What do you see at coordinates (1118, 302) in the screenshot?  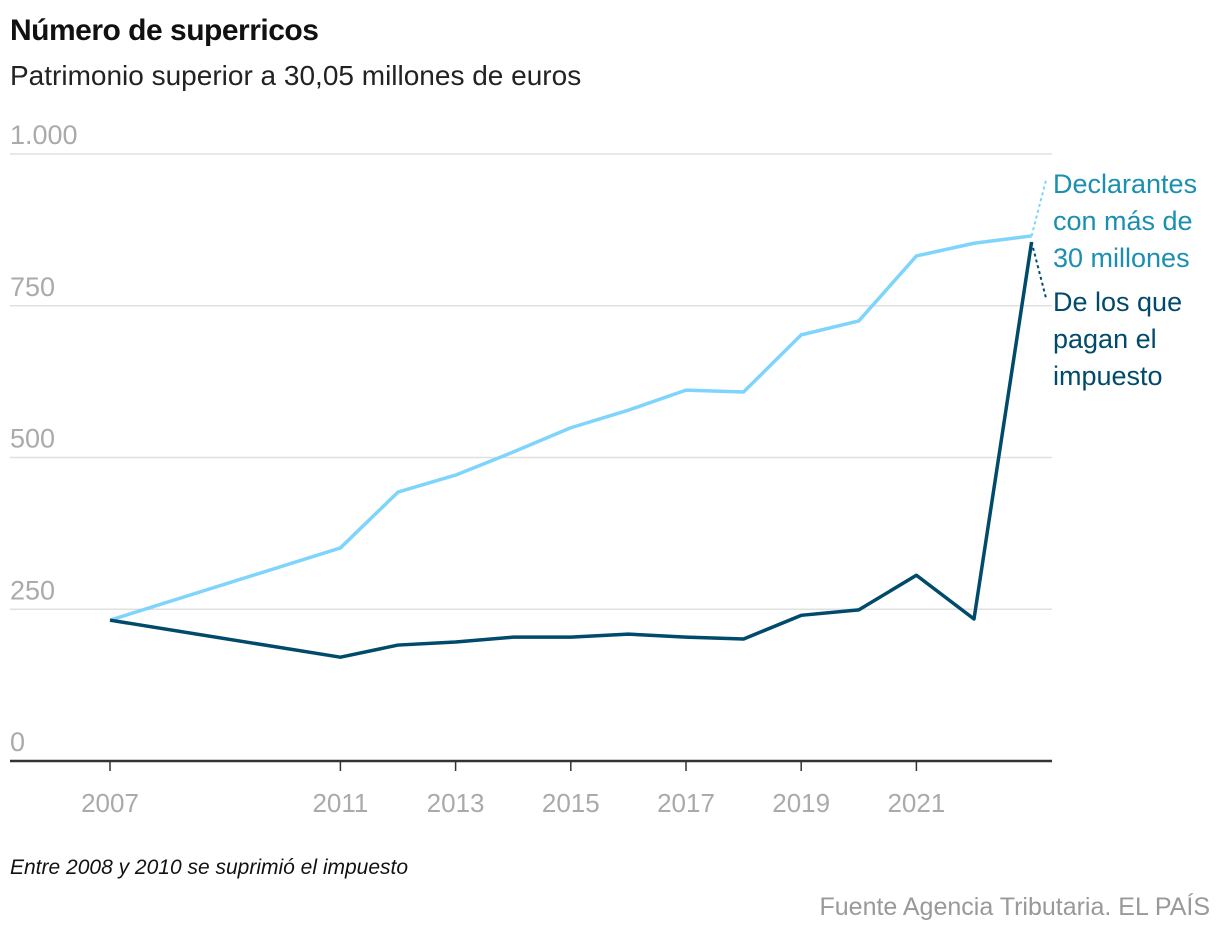 I see `series-label-line: De los que` at bounding box center [1118, 302].